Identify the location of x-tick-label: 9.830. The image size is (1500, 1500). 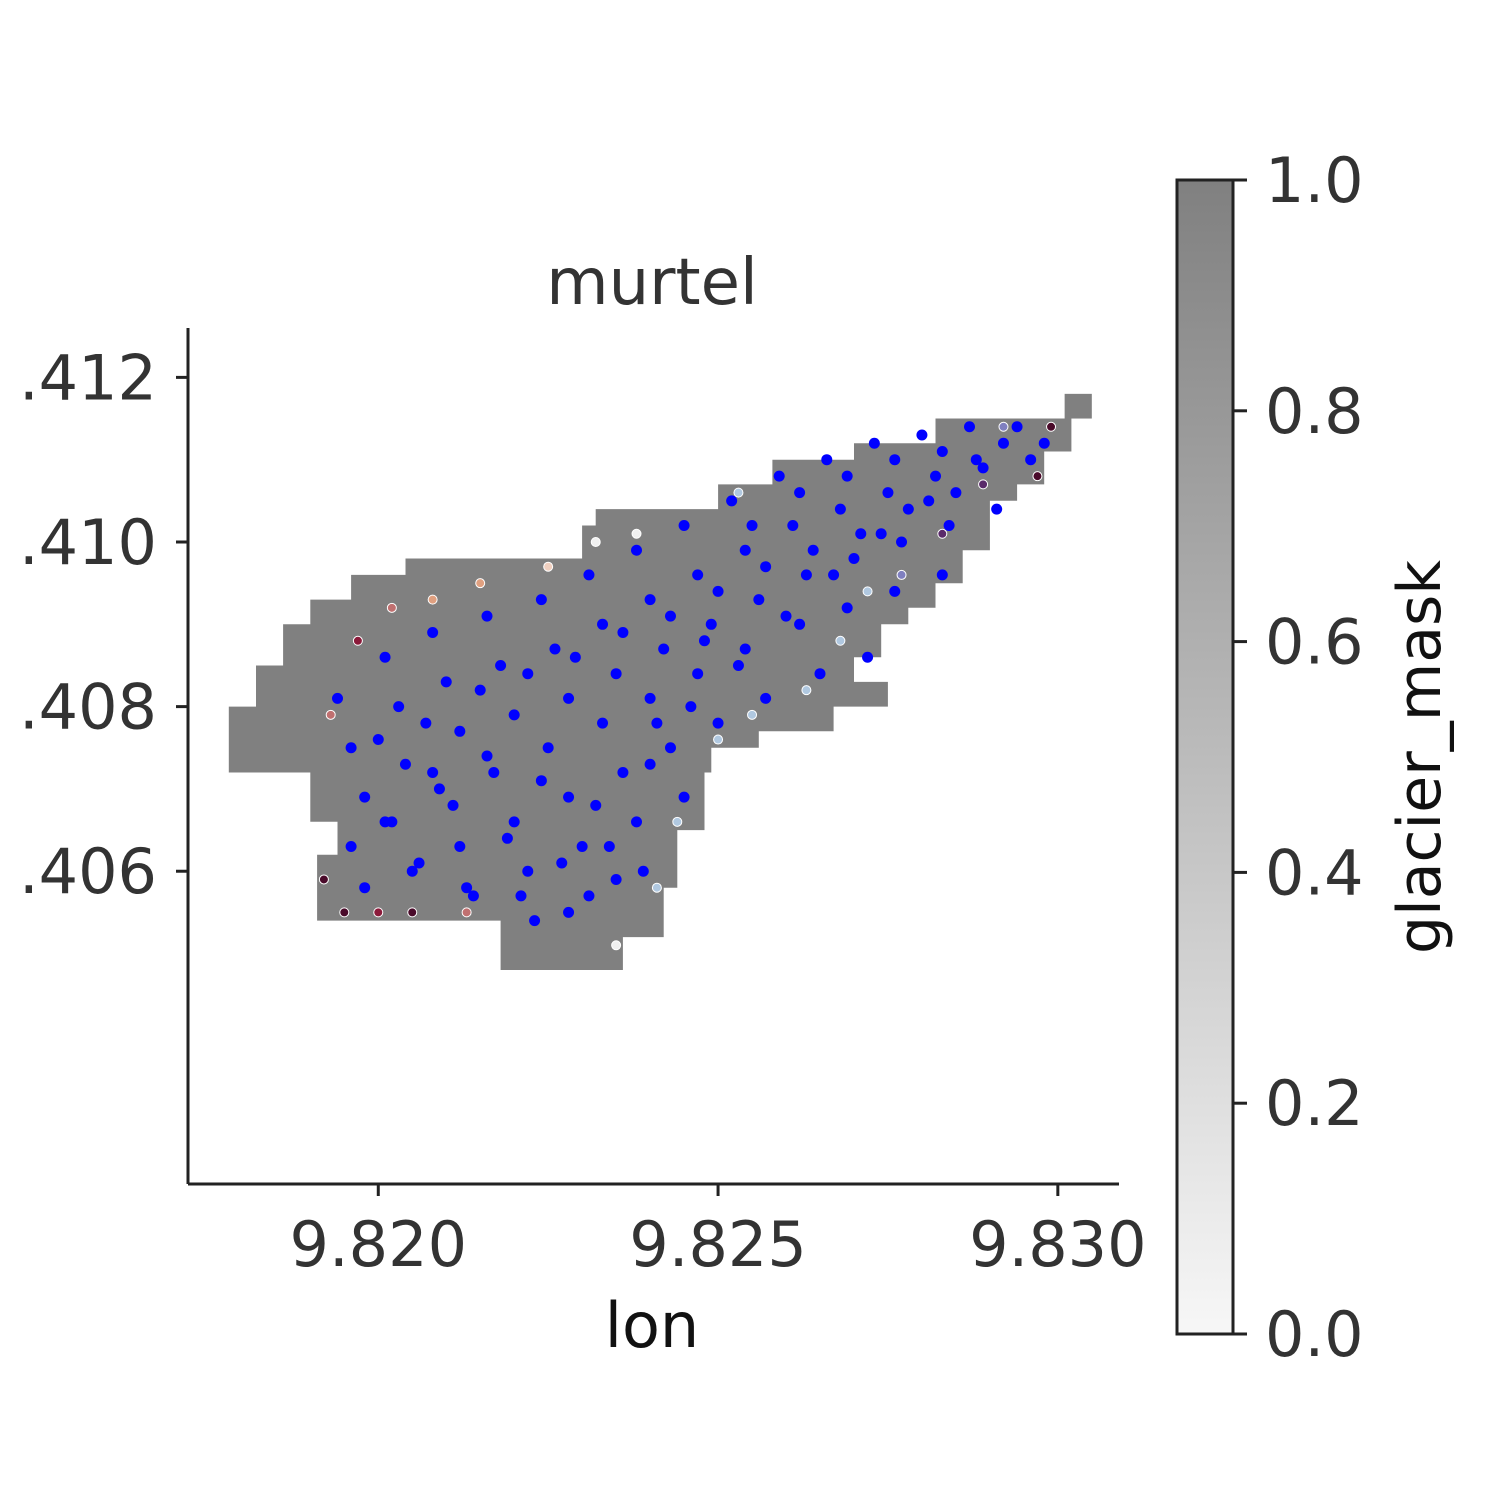
(1058, 1244).